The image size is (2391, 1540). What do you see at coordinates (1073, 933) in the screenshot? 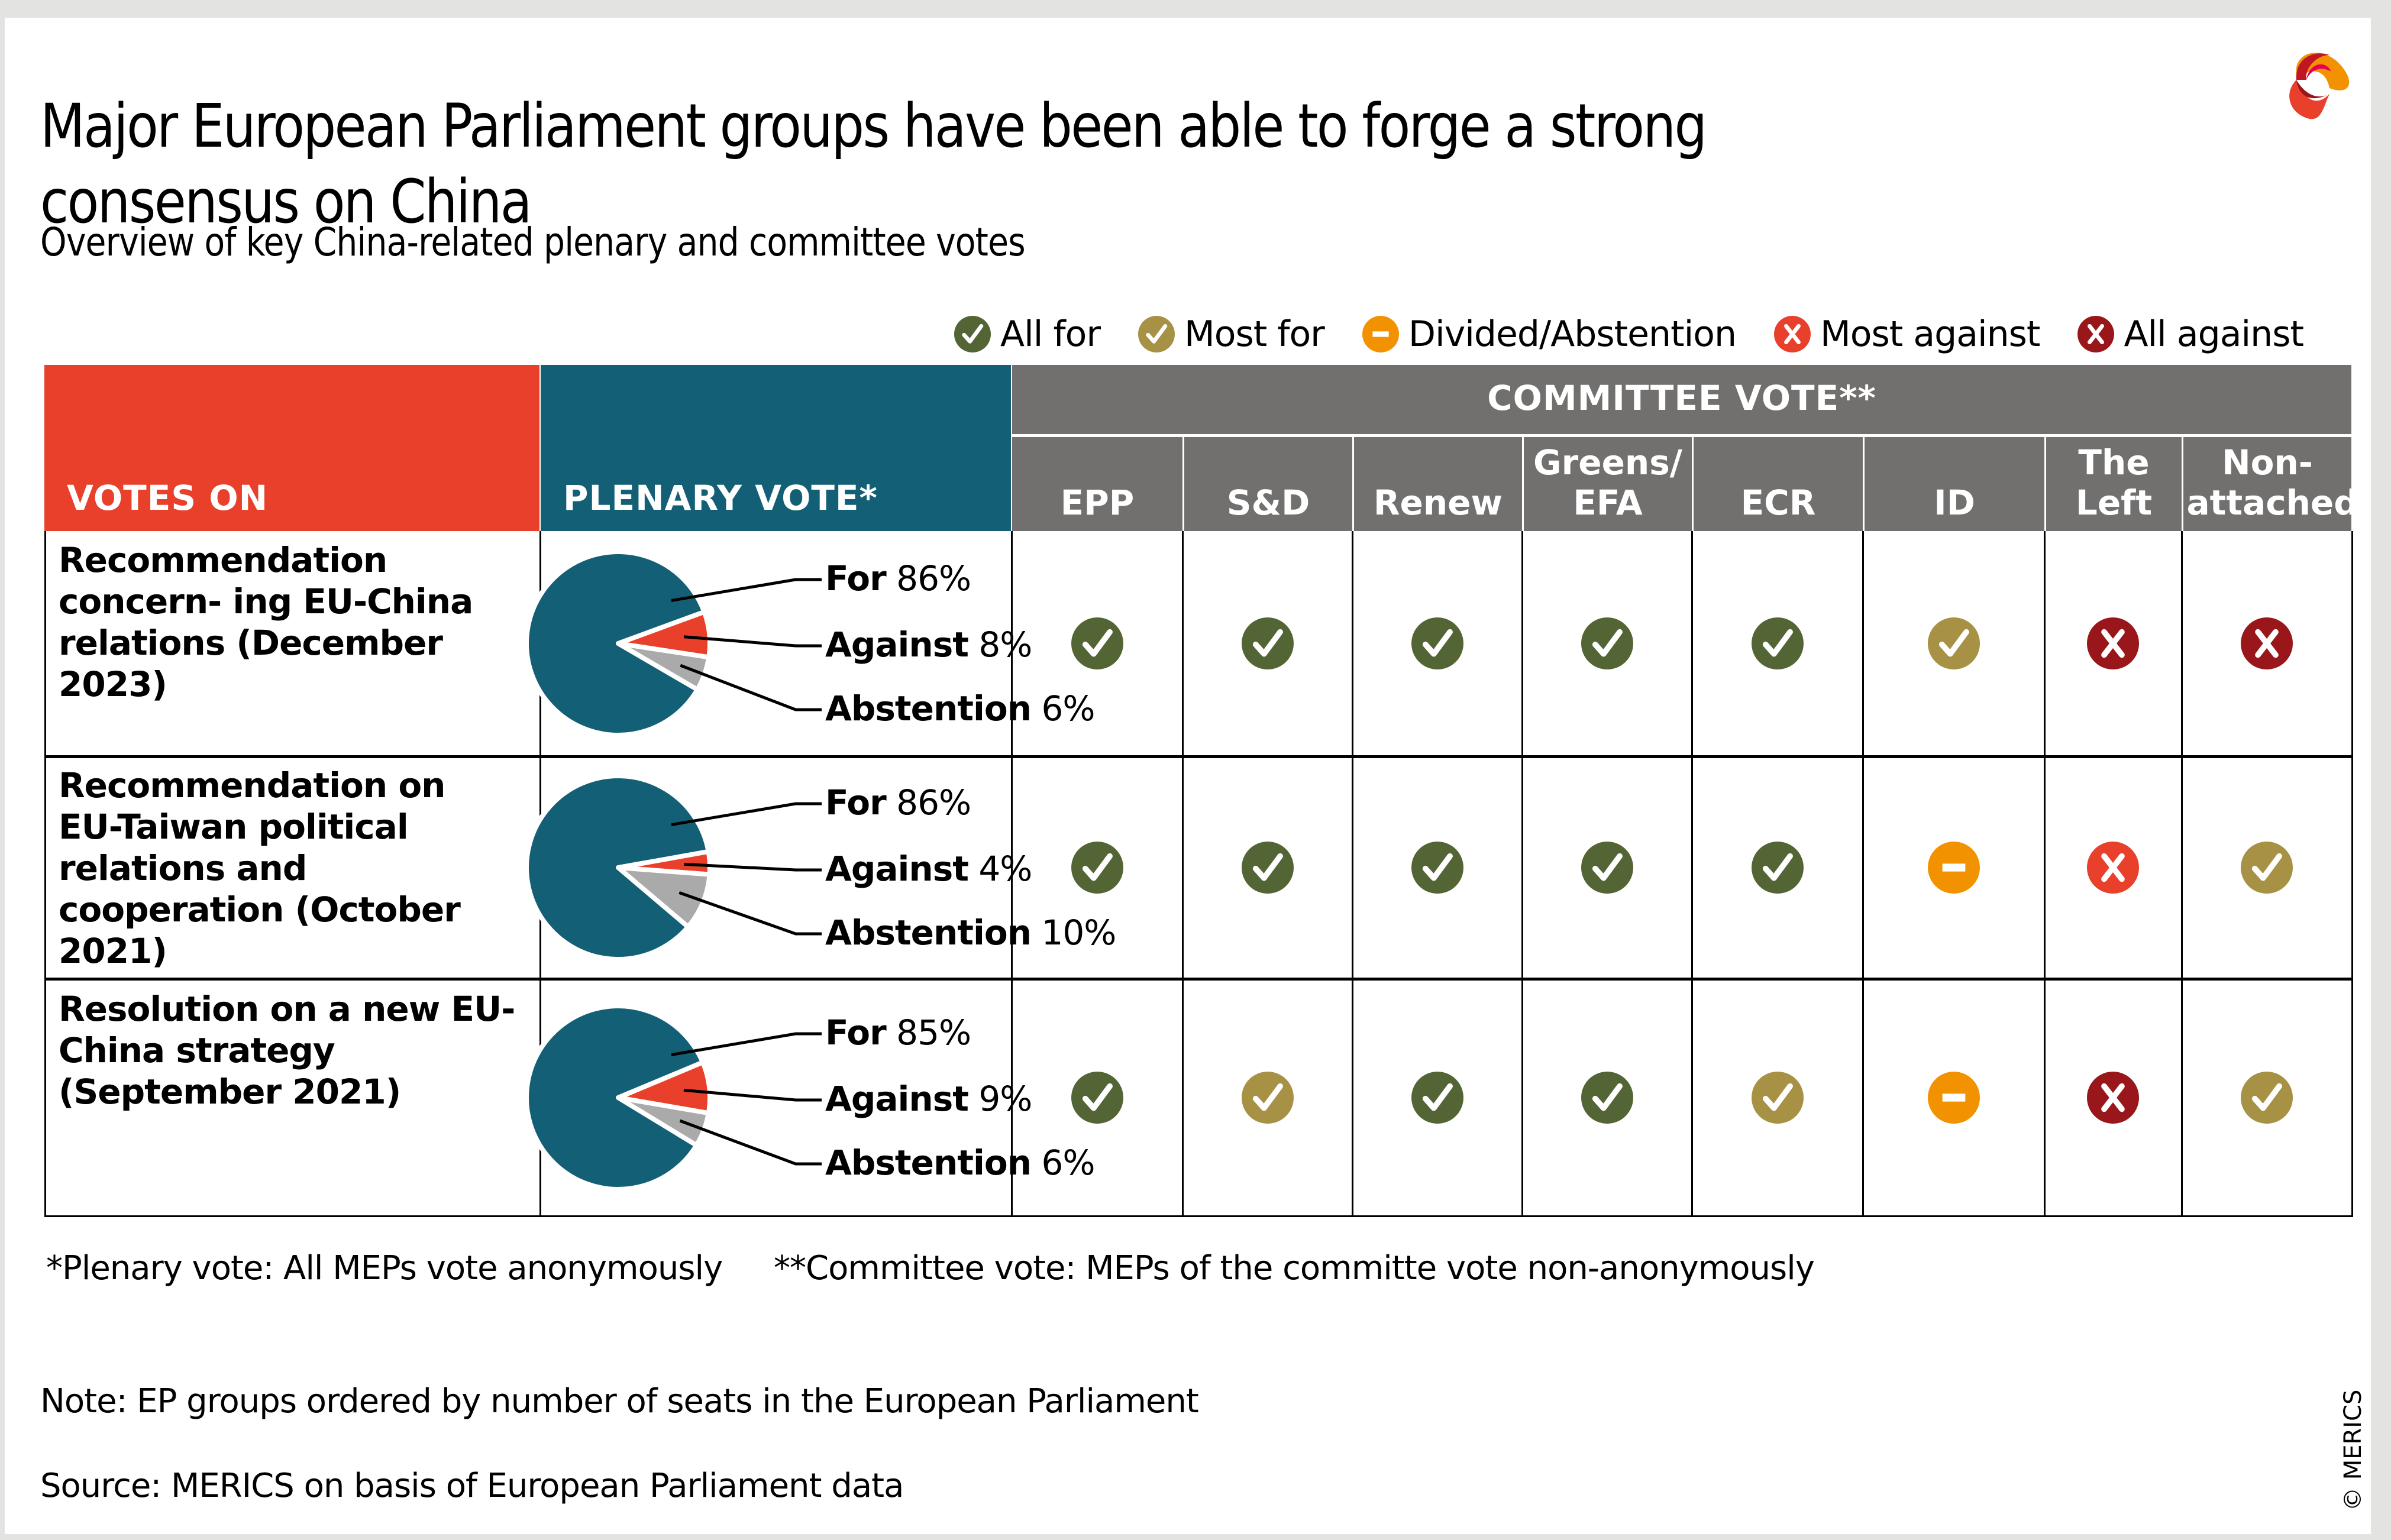
I see `pie-label-value: 10%` at bounding box center [1073, 933].